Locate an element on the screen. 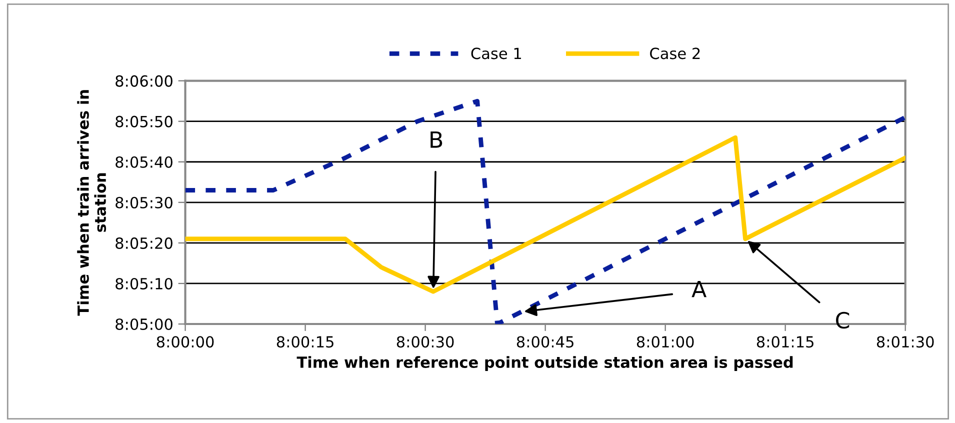 Image resolution: width=955 pixels, height=423 pixels. y-tick-label: 8:05:40 is located at coordinates (144, 162).